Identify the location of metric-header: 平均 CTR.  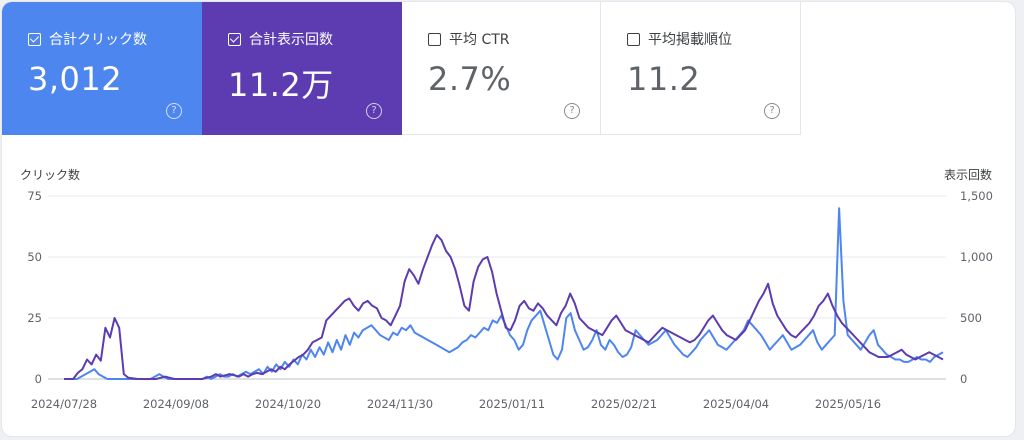
(469, 39).